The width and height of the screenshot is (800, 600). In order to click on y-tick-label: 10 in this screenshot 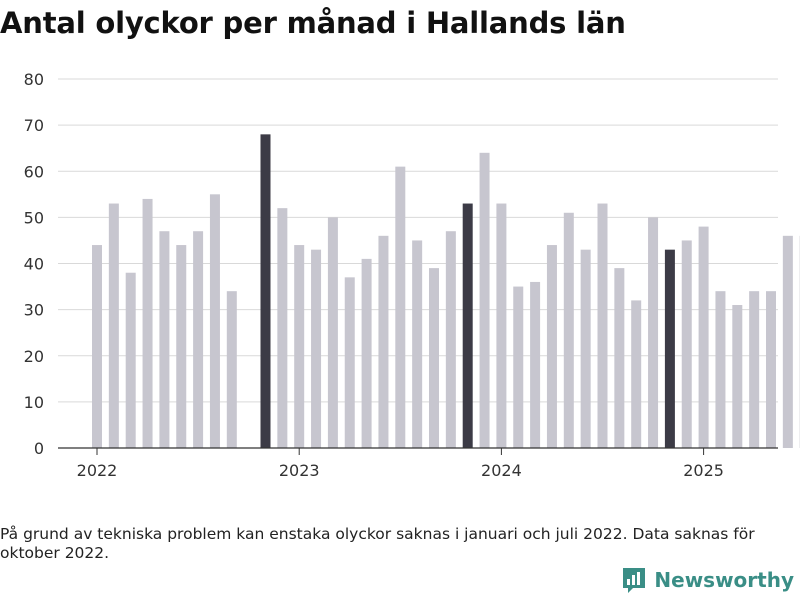, I will do `click(34, 402)`.